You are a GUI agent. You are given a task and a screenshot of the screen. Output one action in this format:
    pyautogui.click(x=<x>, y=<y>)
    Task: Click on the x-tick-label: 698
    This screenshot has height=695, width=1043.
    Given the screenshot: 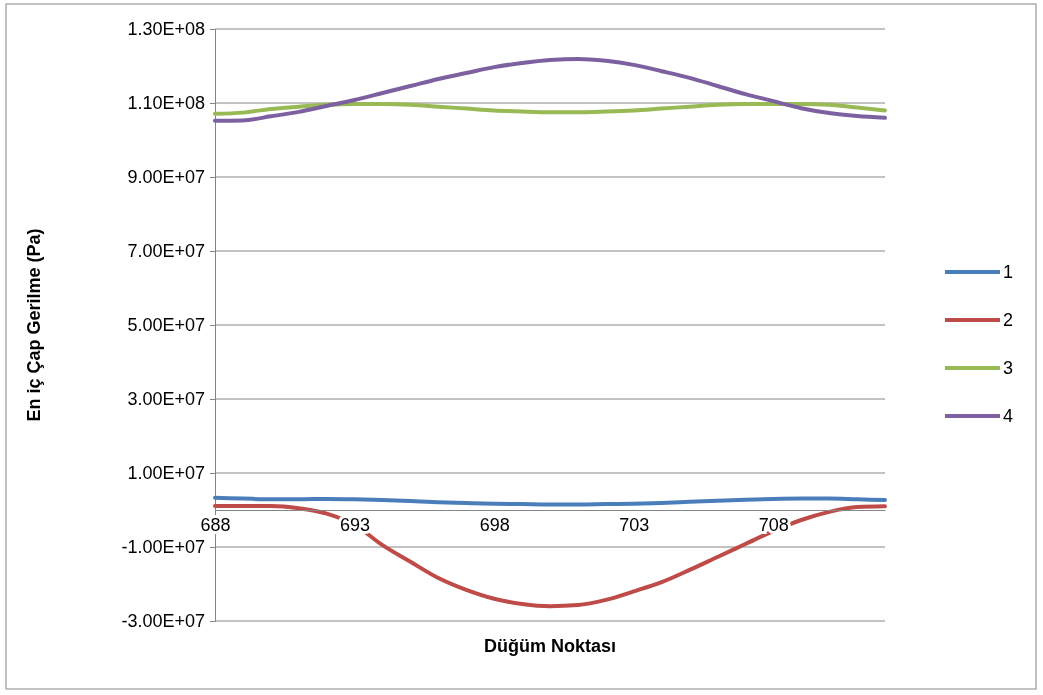 What is the action you would take?
    pyautogui.click(x=494, y=525)
    